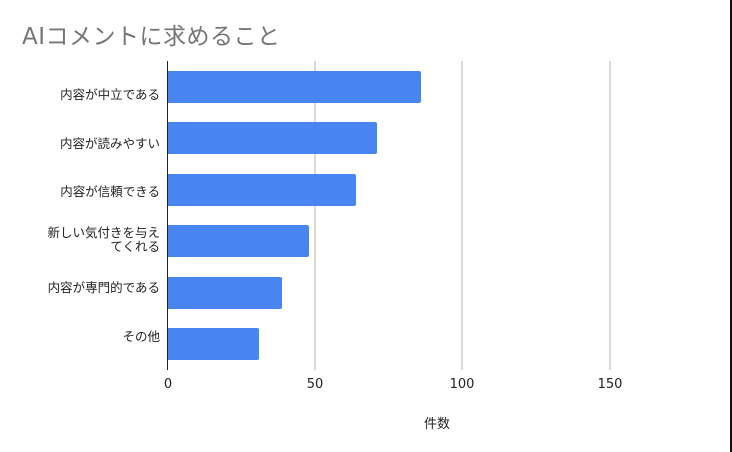 Image resolution: width=732 pixels, height=452 pixels. I want to click on category-label-line: てくれる, so click(135, 246).